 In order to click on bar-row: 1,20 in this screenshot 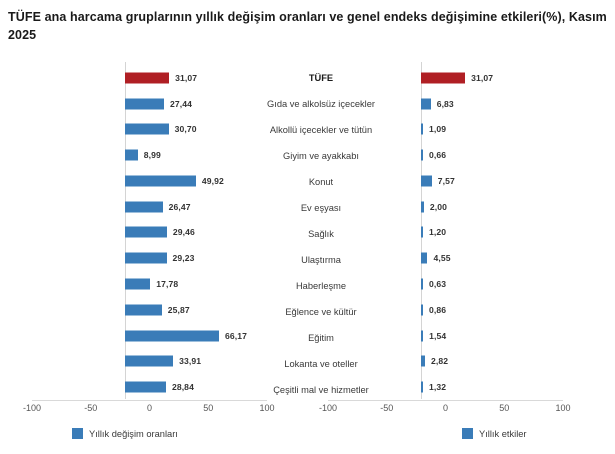, I will do `click(445, 233)`.